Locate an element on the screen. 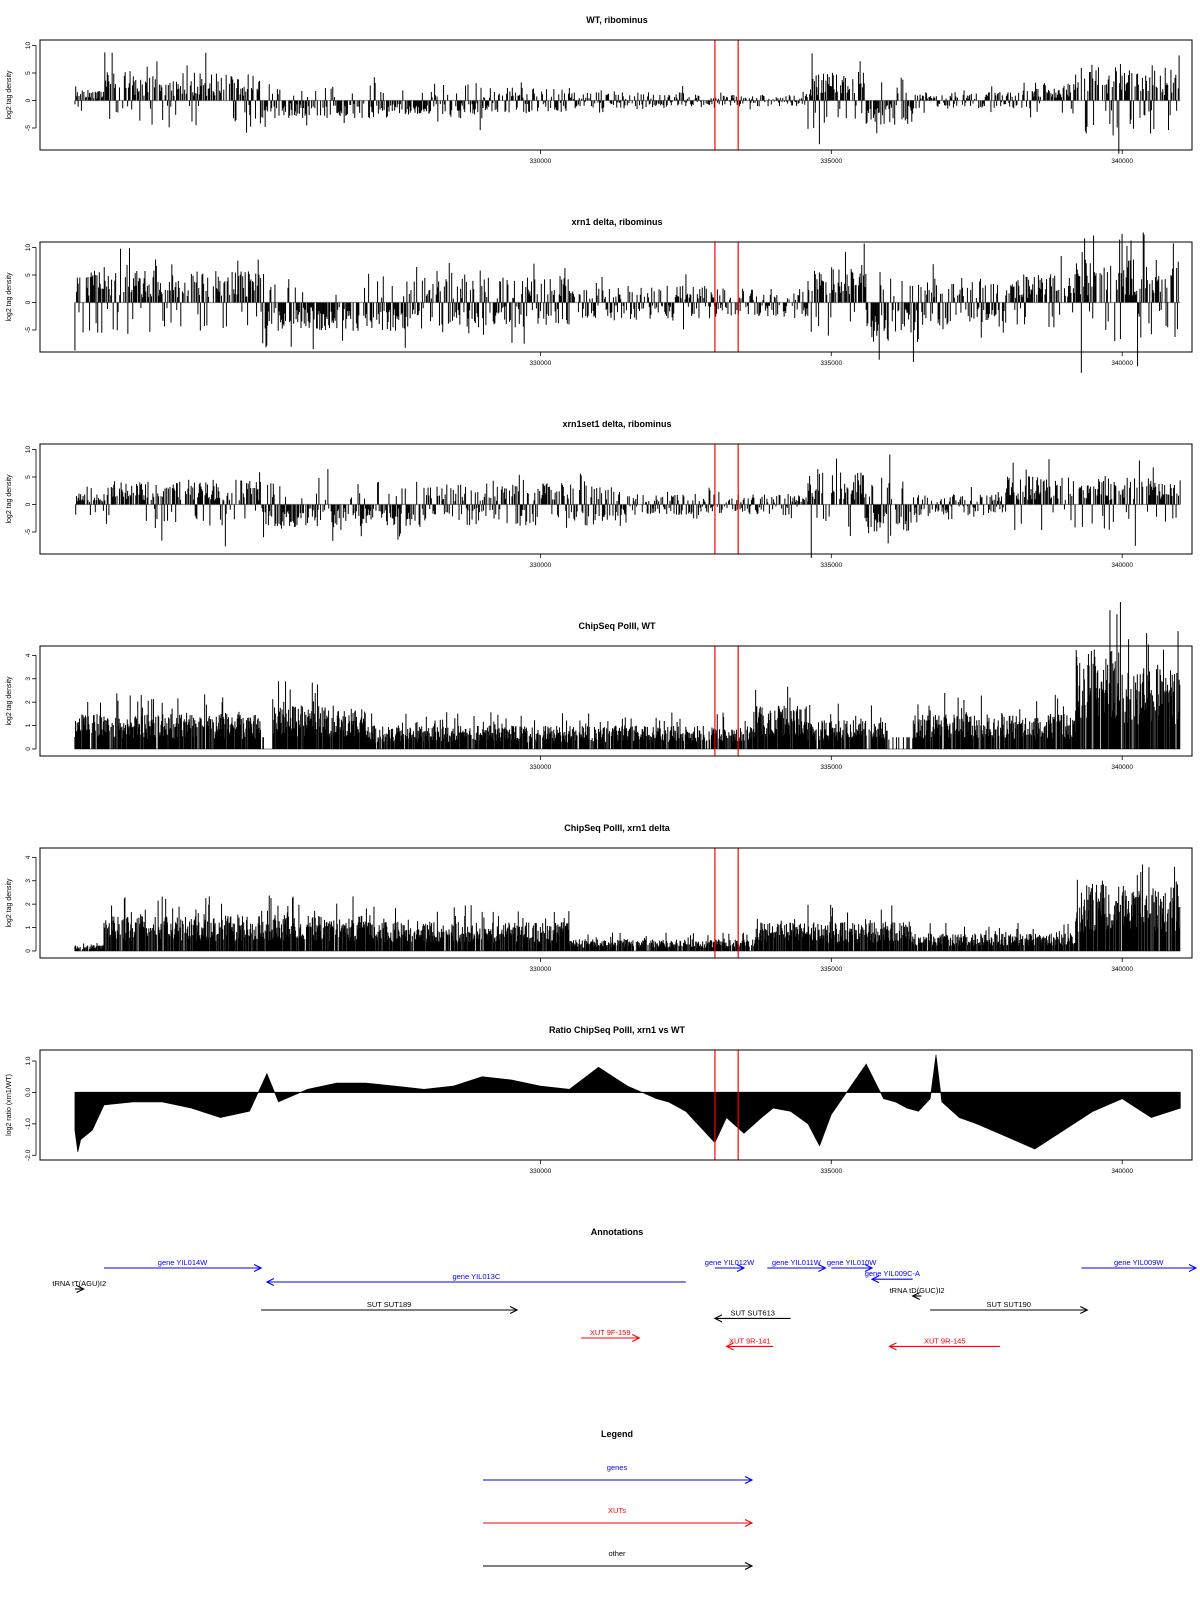 The image size is (1200, 1600). panel-title: xrn1set1 delta, ribominus is located at coordinates (616, 424).